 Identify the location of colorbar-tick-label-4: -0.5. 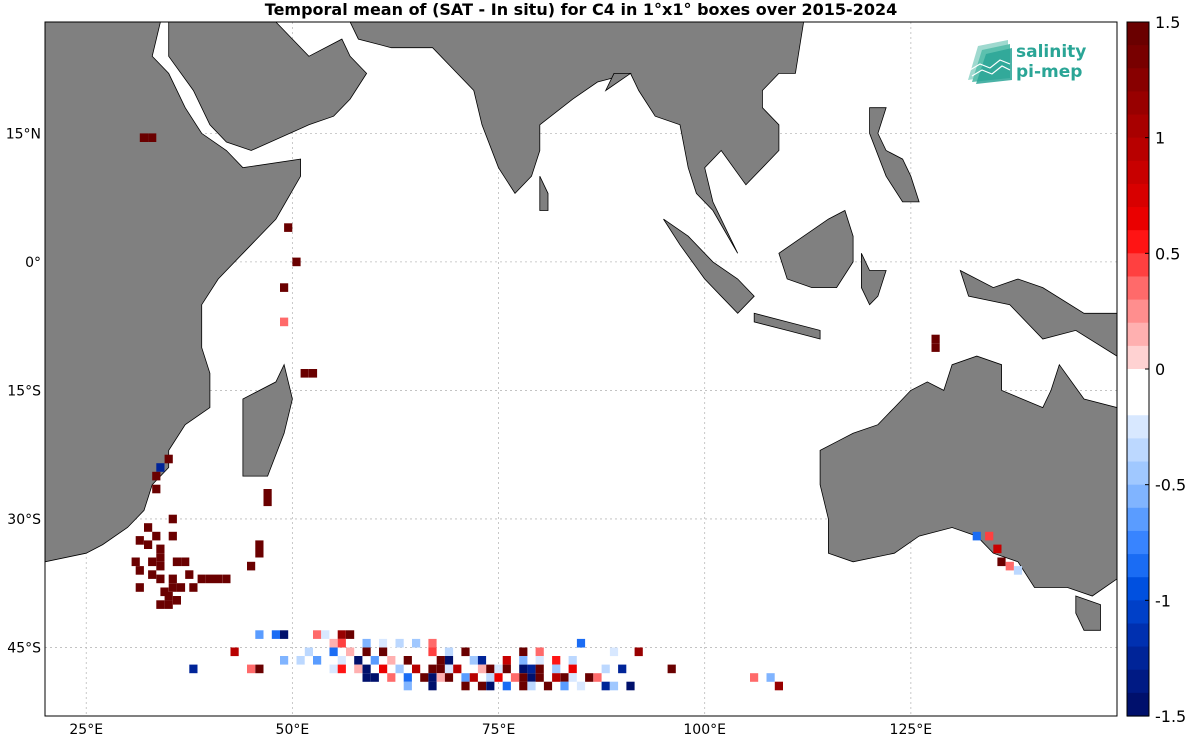
(1170, 485).